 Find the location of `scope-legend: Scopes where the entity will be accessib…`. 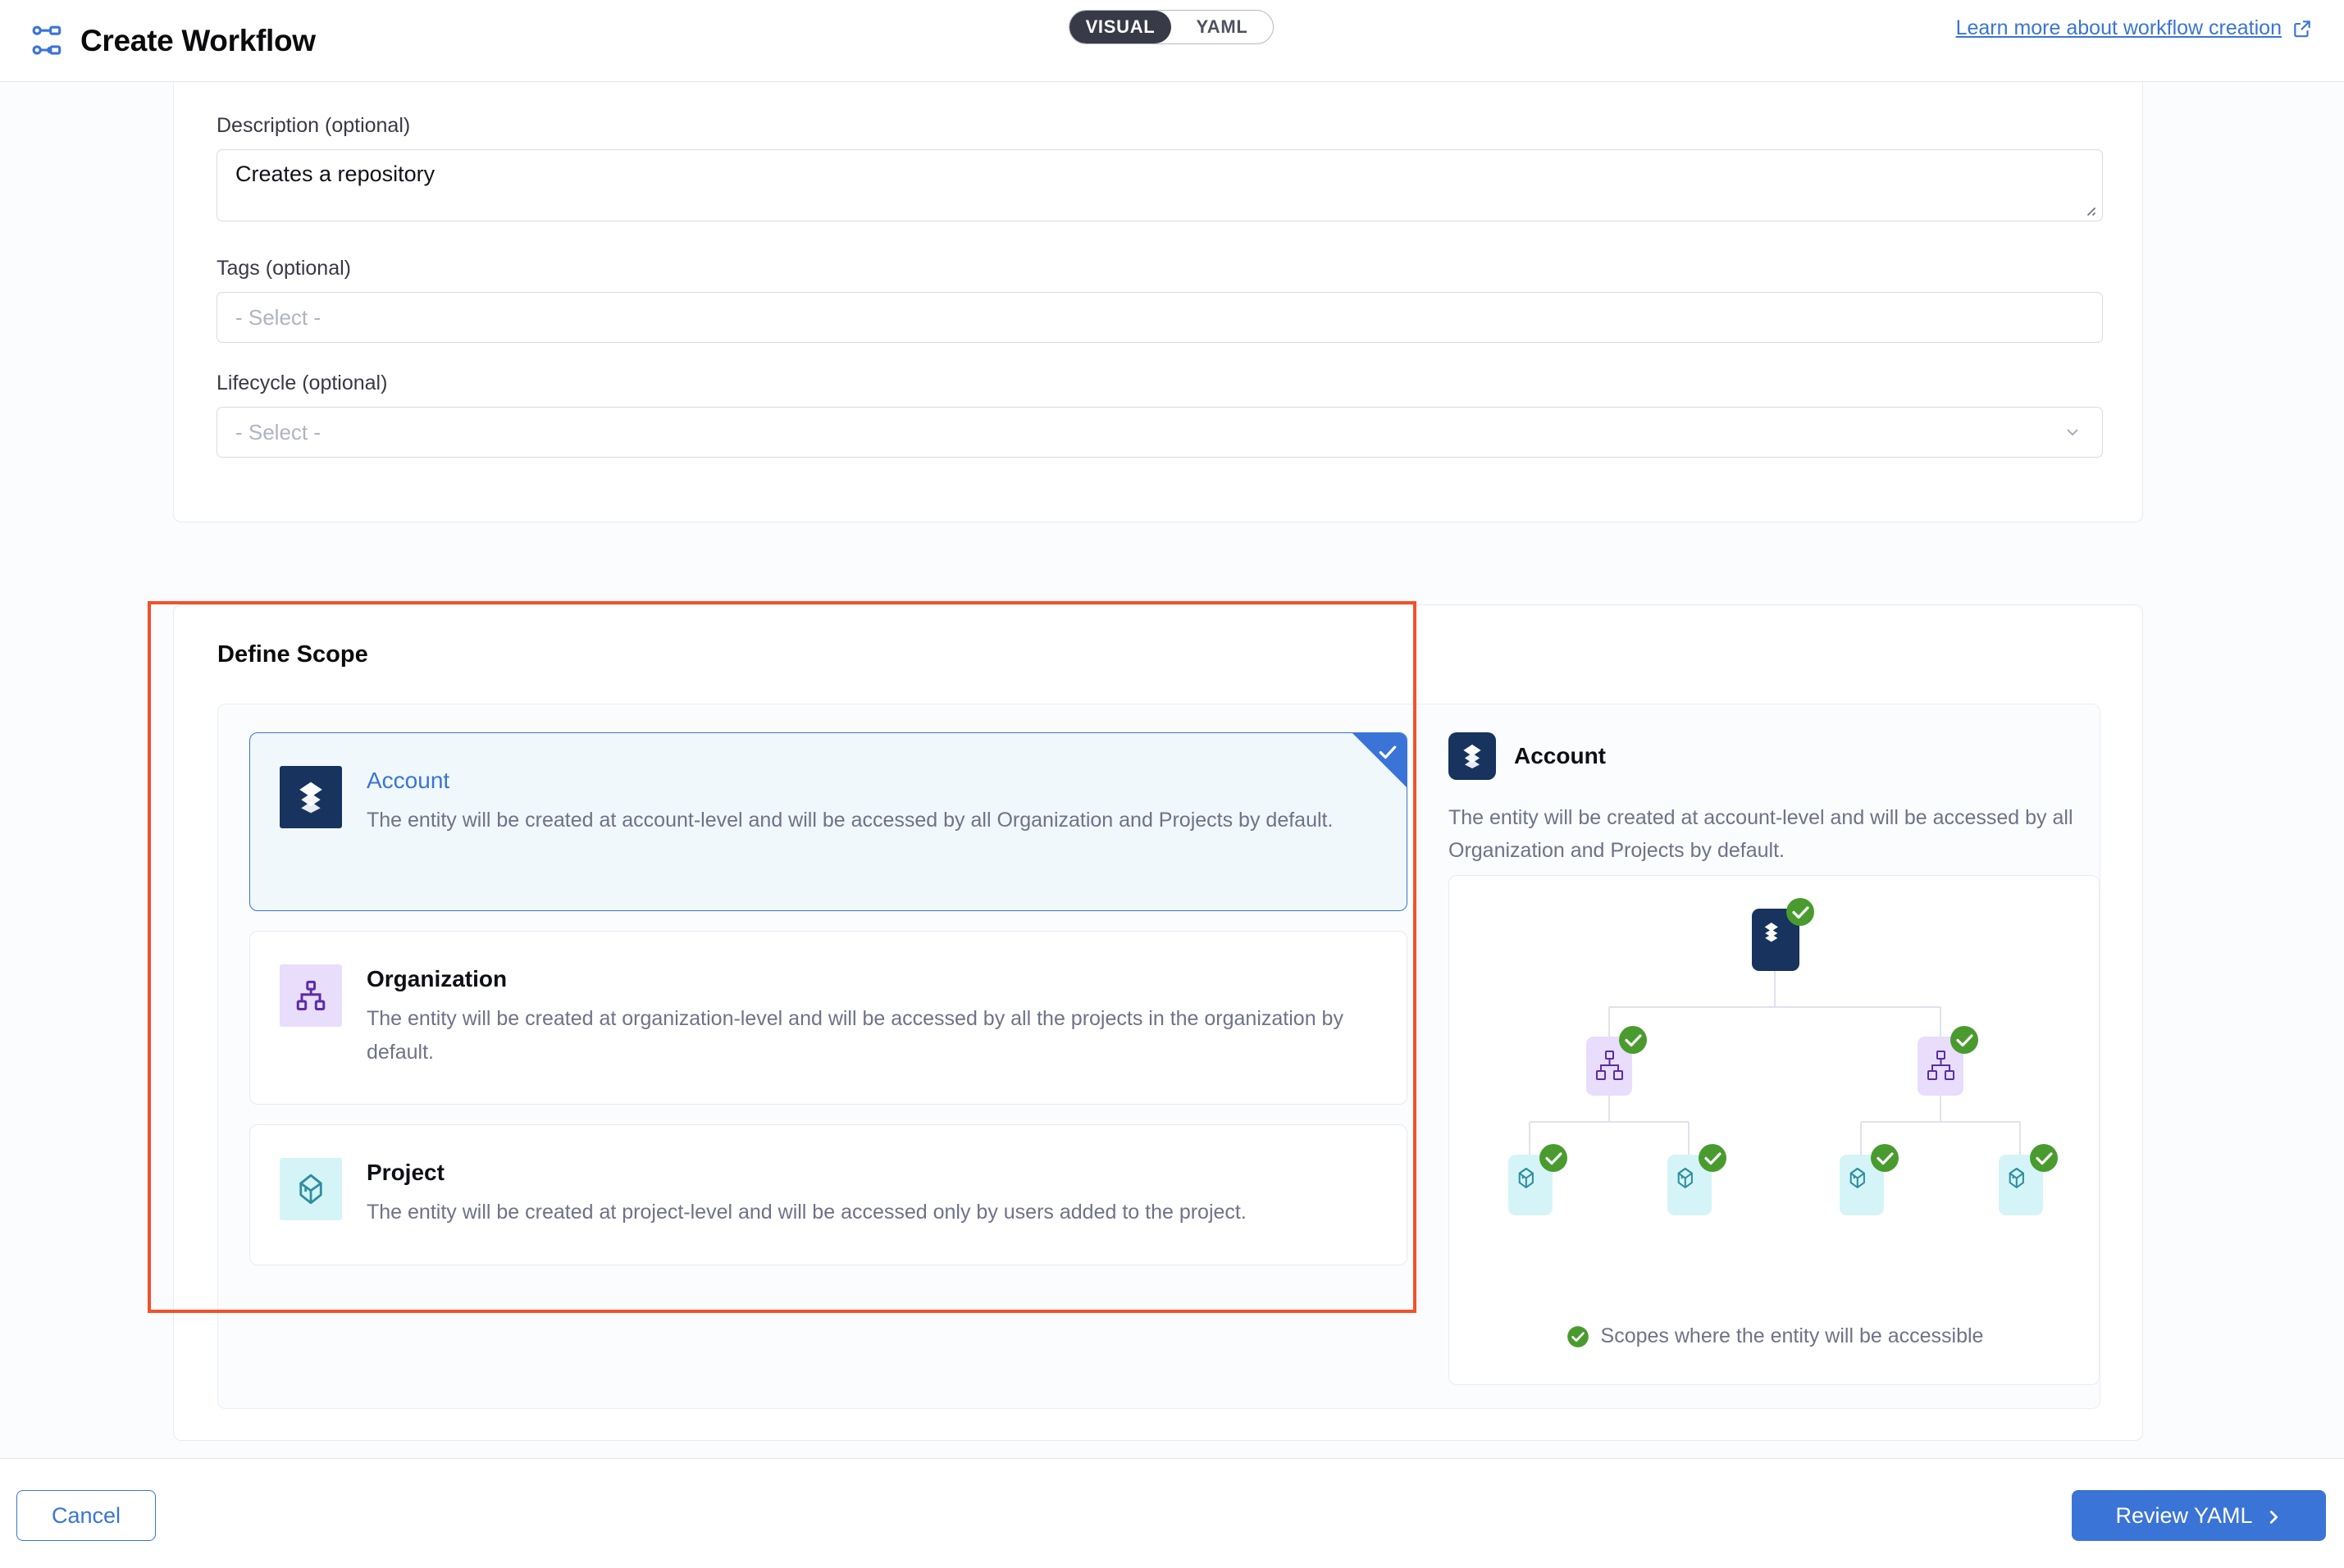

scope-legend: Scopes where the entity will be accessib… is located at coordinates (1774, 1336).